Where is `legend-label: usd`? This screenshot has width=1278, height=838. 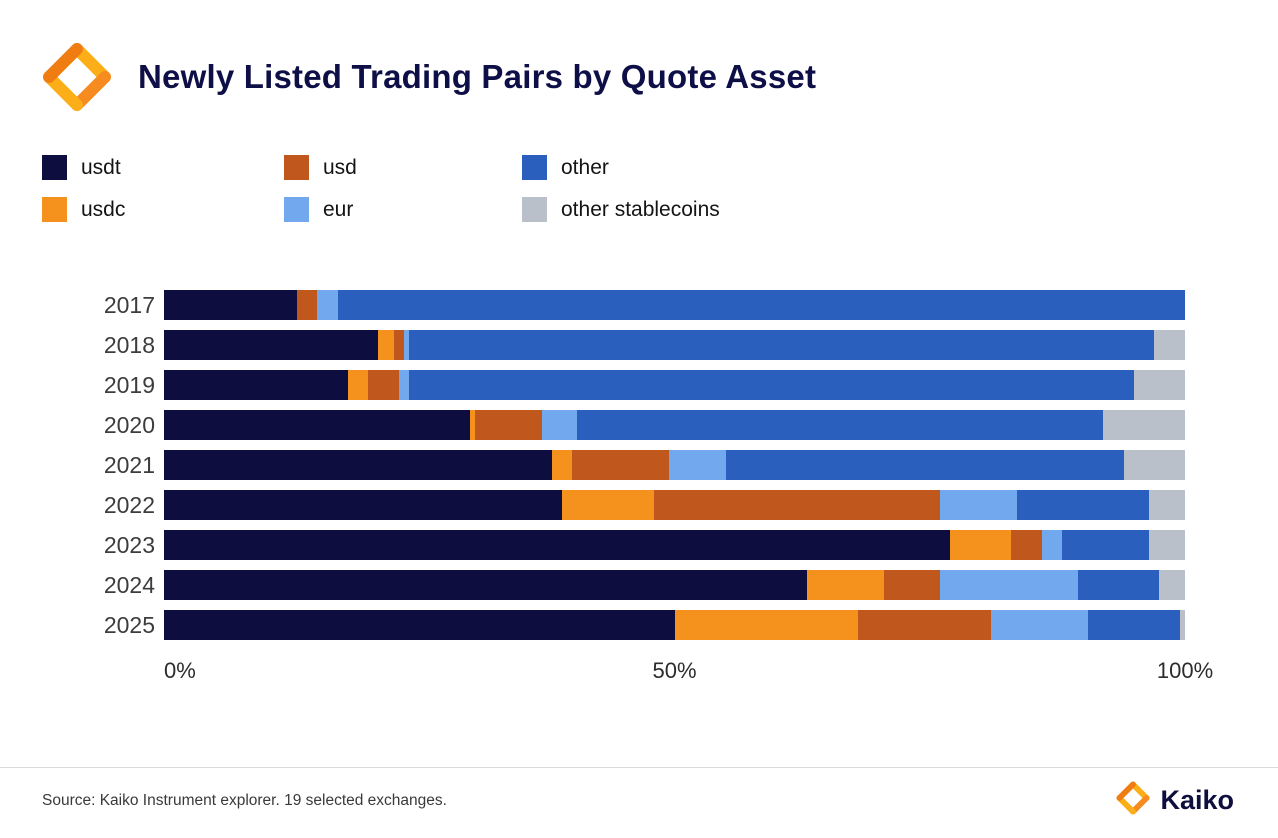
legend-label: usd is located at coordinates (340, 167).